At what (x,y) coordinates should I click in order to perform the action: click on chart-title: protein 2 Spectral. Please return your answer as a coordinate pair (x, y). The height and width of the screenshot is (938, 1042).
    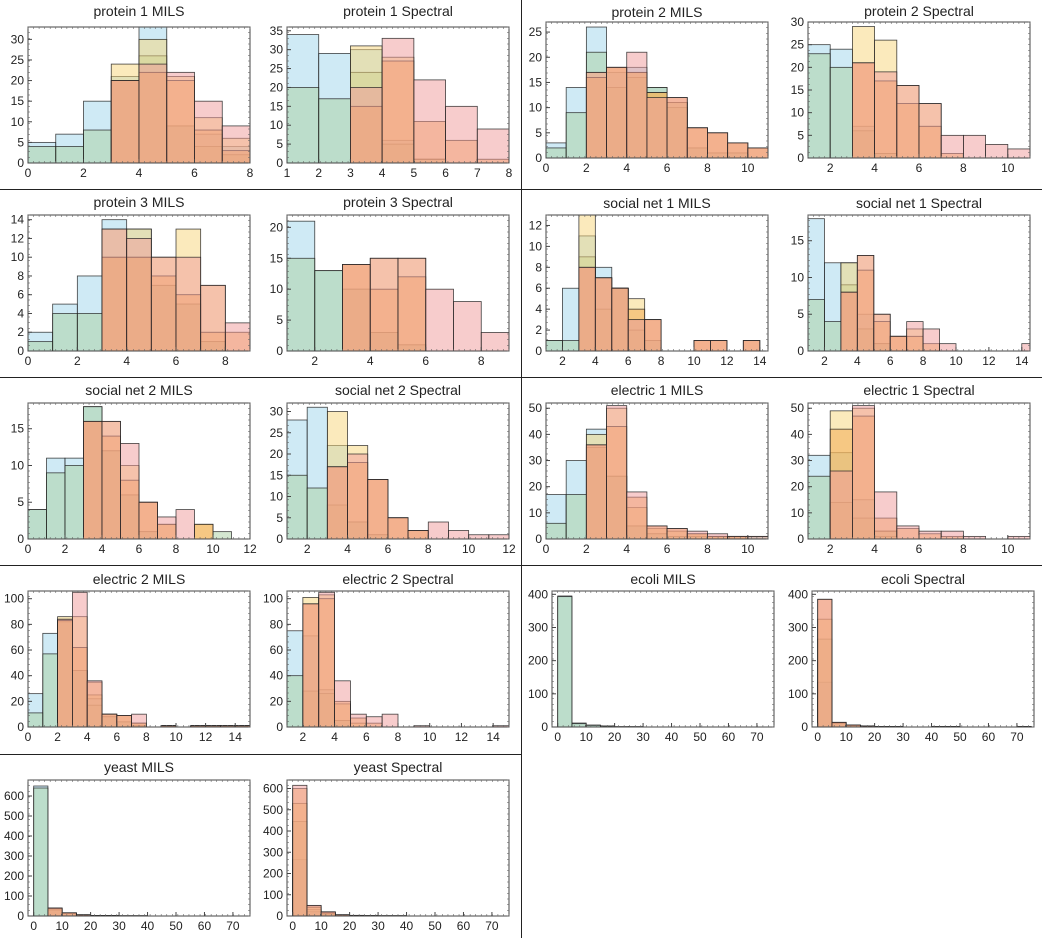
    Looking at the image, I should click on (919, 11).